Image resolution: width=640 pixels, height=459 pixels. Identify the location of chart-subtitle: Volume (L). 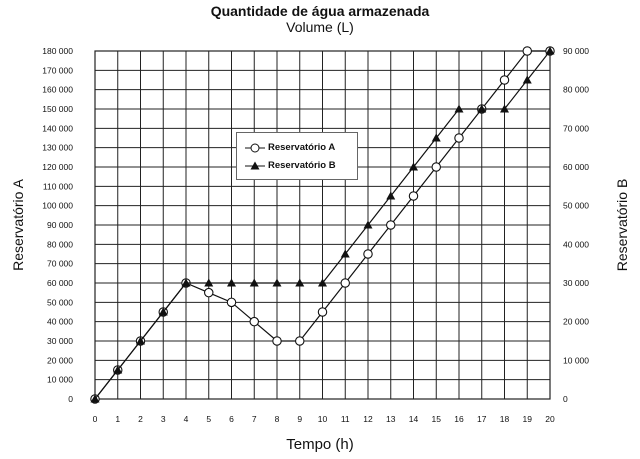
(320, 27).